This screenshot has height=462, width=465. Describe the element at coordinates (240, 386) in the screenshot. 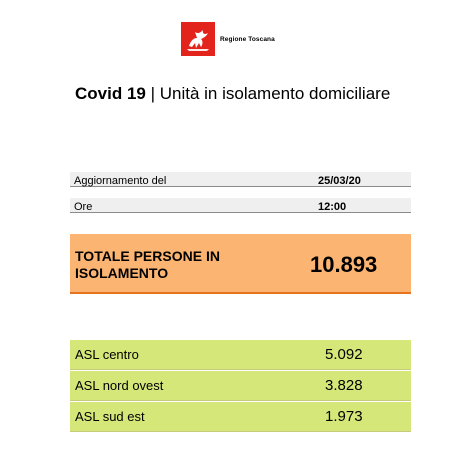

I see `asl-row: ASL nord ovest 3.828` at that location.